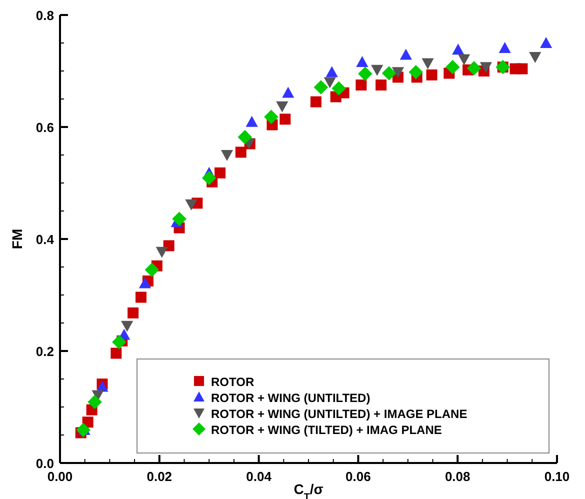 Image resolution: width=585 pixels, height=499 pixels. What do you see at coordinates (326, 430) in the screenshot?
I see `legend-label: ROTOR + WING (TILTED) + IMAG PLANE` at bounding box center [326, 430].